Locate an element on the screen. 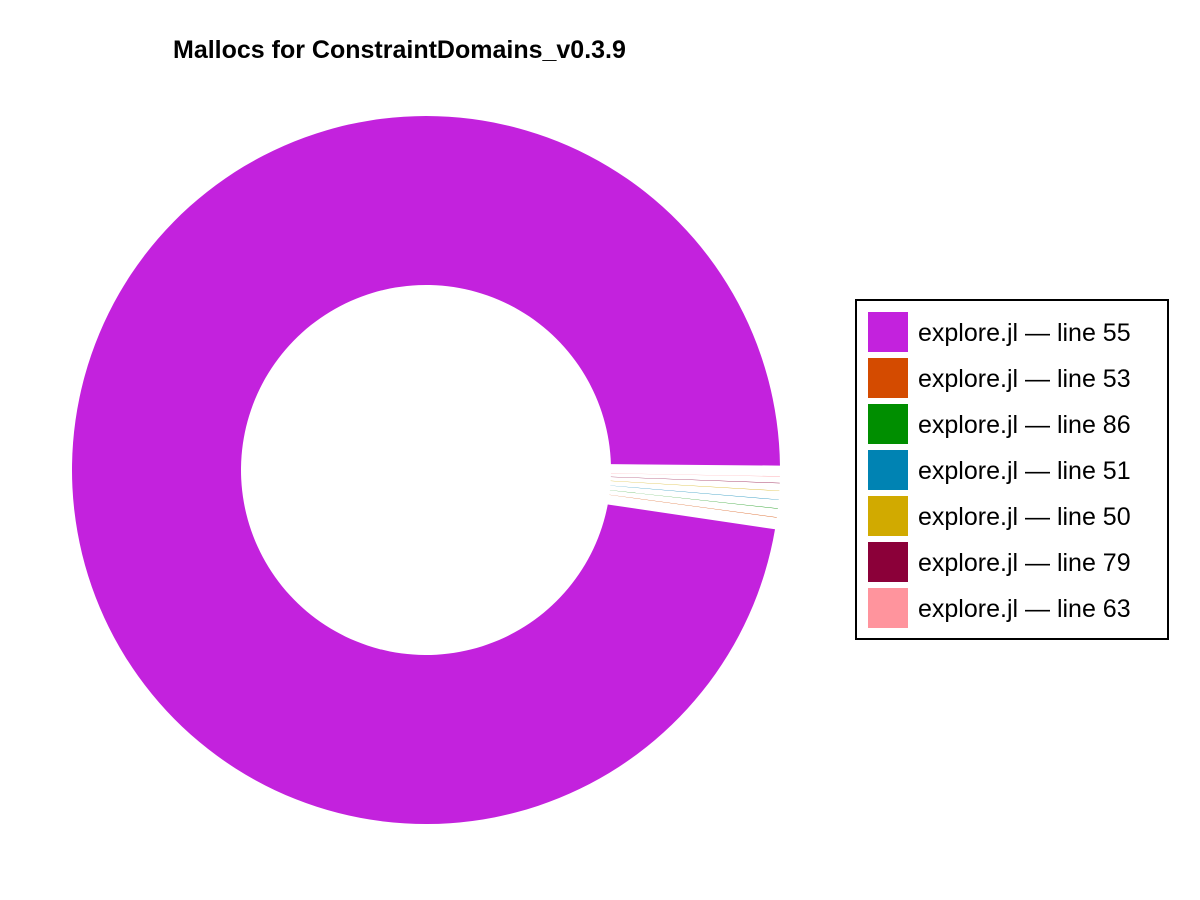  legend-label-2: explore.jl — line 86 is located at coordinates (1024, 425).